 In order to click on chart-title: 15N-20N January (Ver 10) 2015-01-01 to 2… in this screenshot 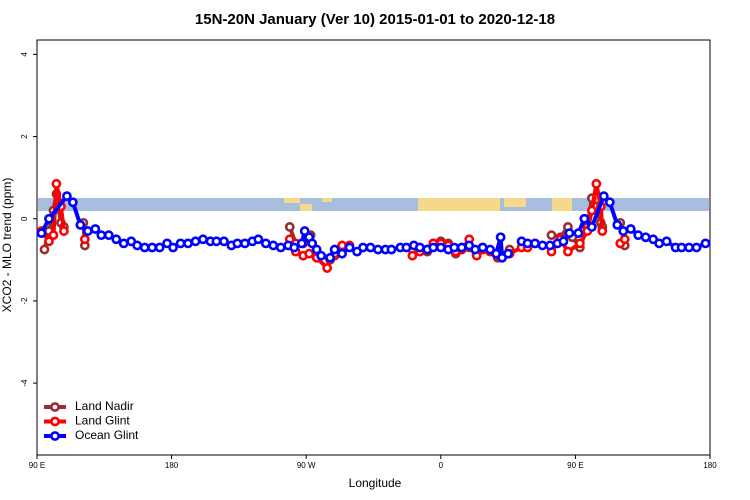, I will do `click(375, 19)`.